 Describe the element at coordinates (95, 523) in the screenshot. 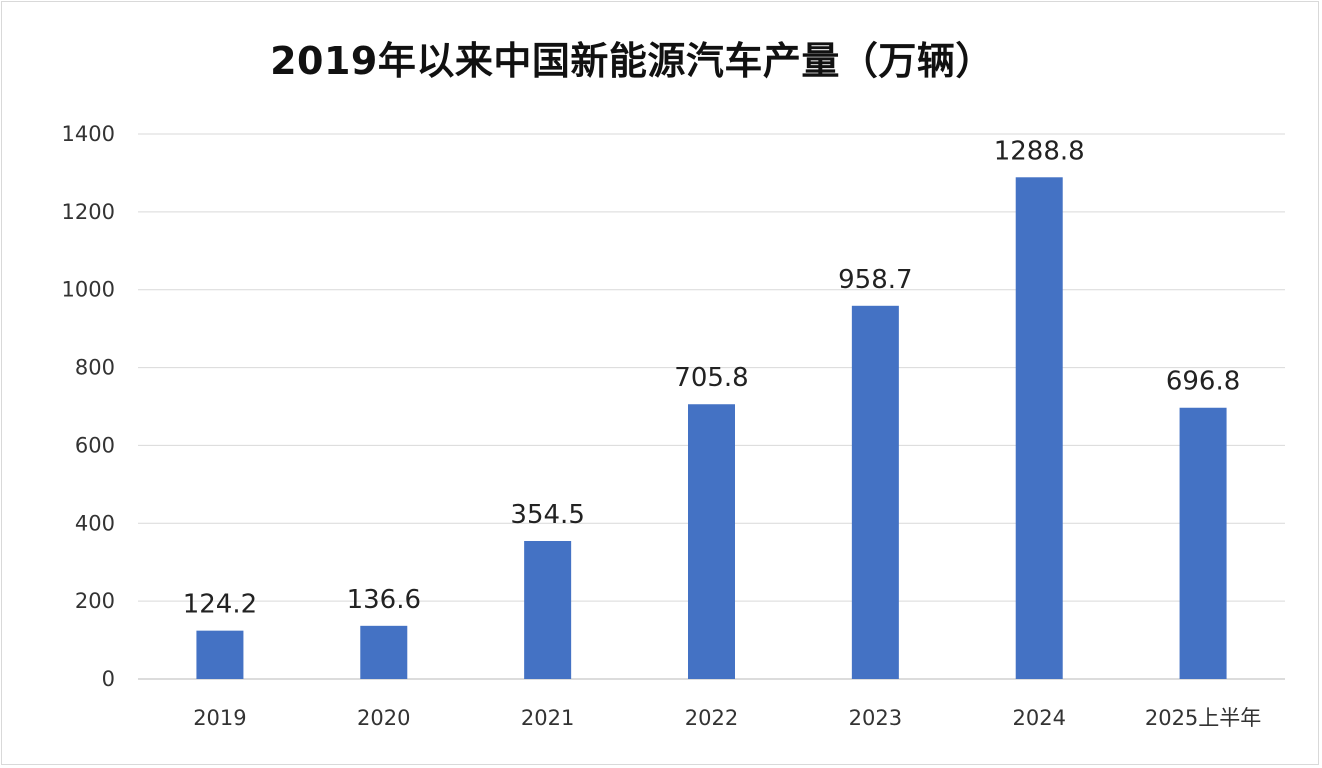

I see `y-tick-label: 400` at that location.